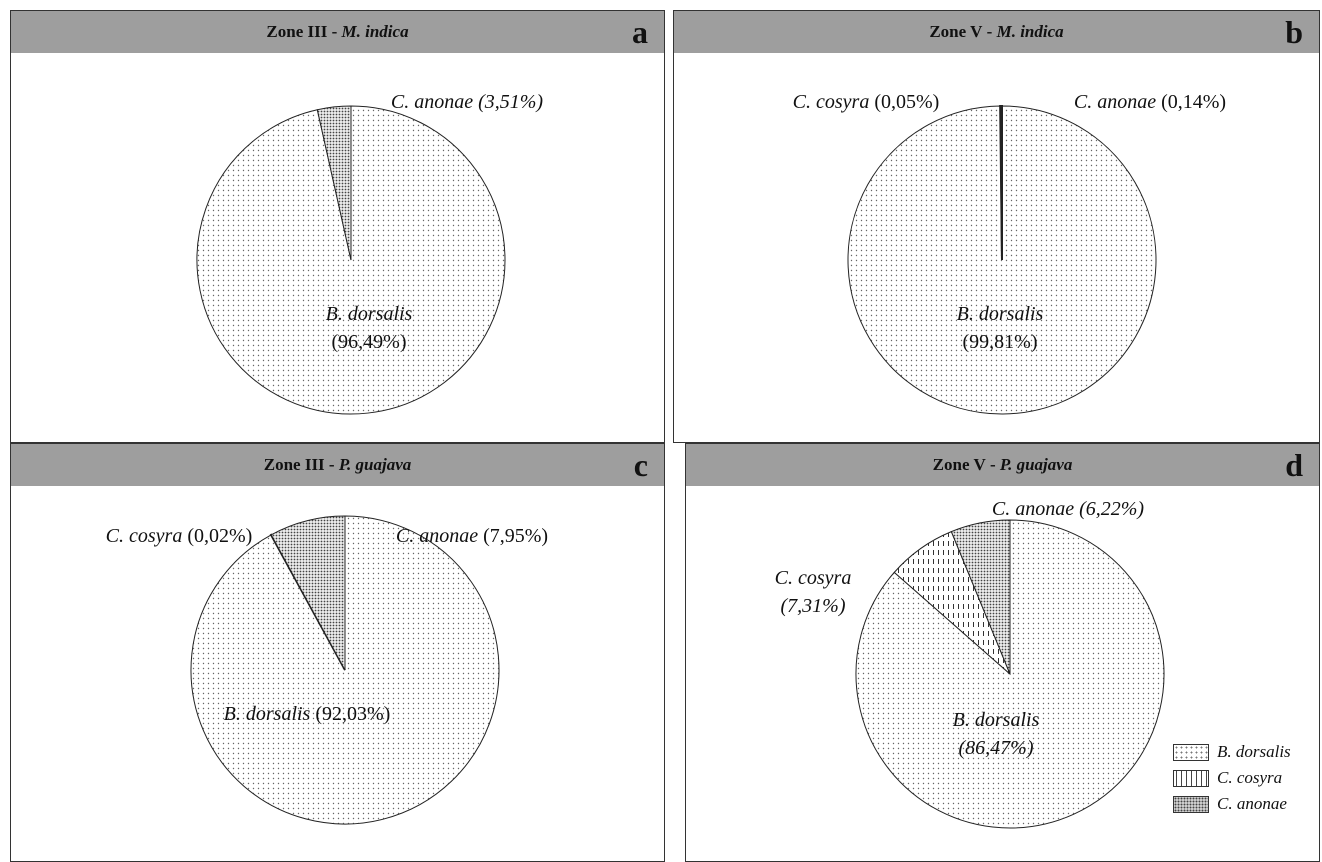 The image size is (1322, 862). What do you see at coordinates (472, 536) in the screenshot?
I see `data-label: C. anonae (7,95%)` at bounding box center [472, 536].